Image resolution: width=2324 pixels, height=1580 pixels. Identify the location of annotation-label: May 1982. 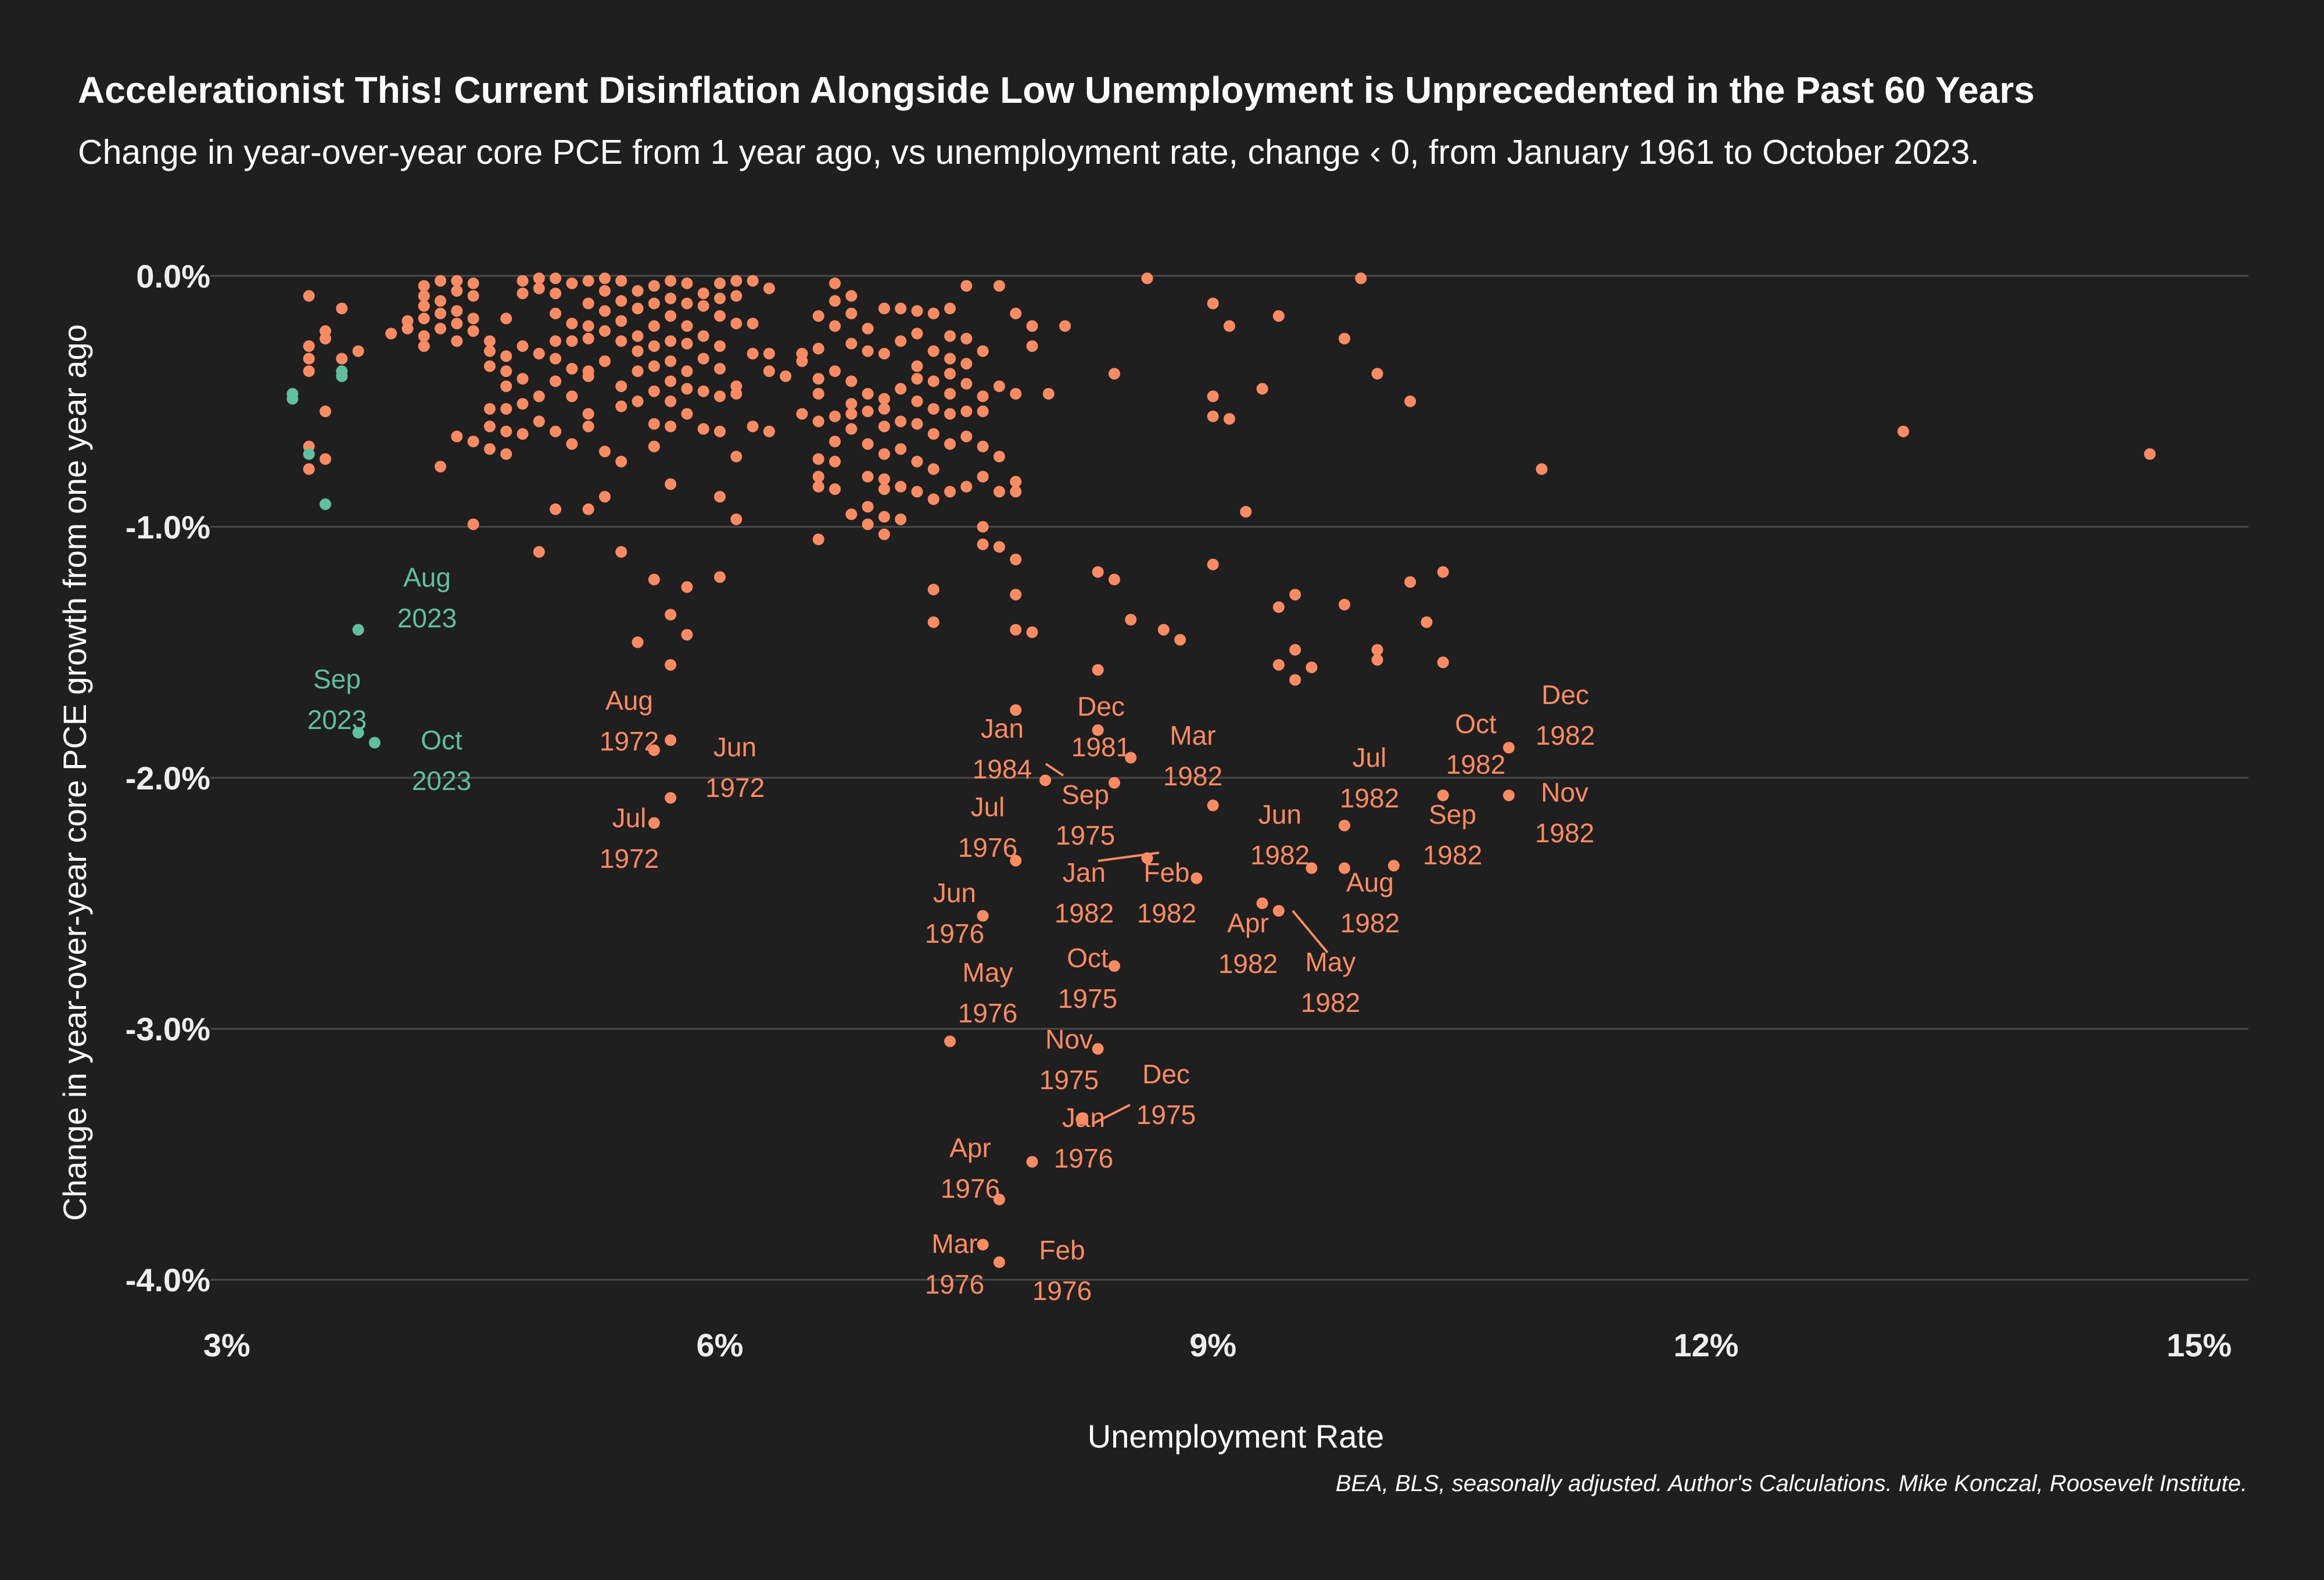
(1330, 983).